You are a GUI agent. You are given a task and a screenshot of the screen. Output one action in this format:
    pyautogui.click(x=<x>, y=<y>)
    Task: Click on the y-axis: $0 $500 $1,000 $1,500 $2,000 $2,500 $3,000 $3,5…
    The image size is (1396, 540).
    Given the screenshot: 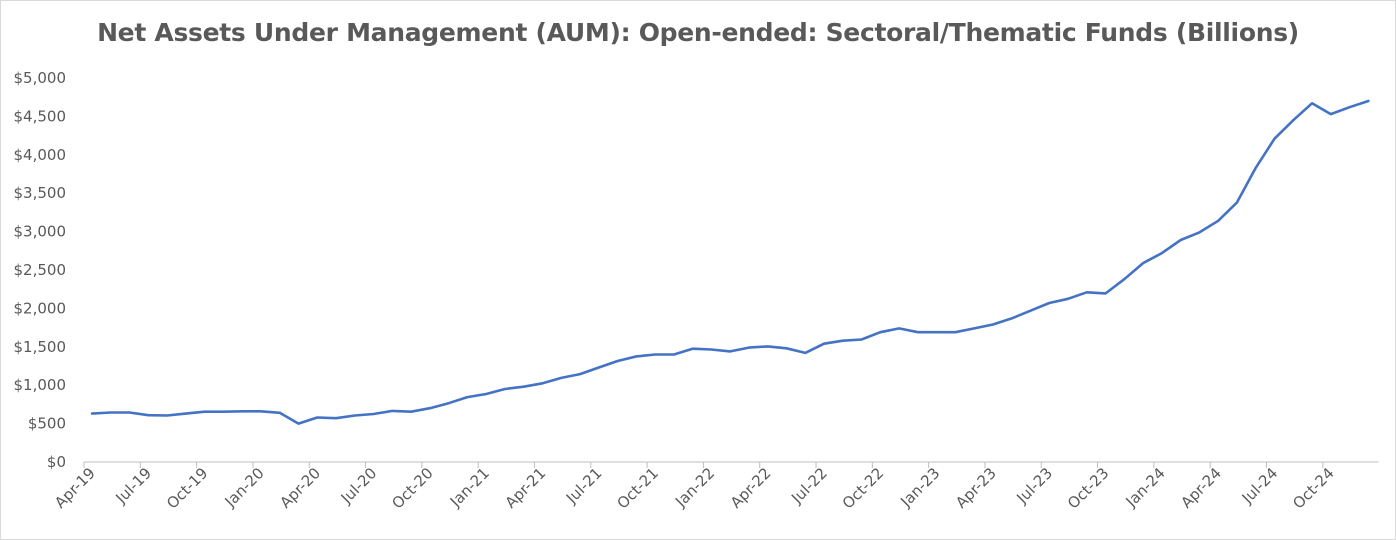 What is the action you would take?
    pyautogui.click(x=40, y=270)
    